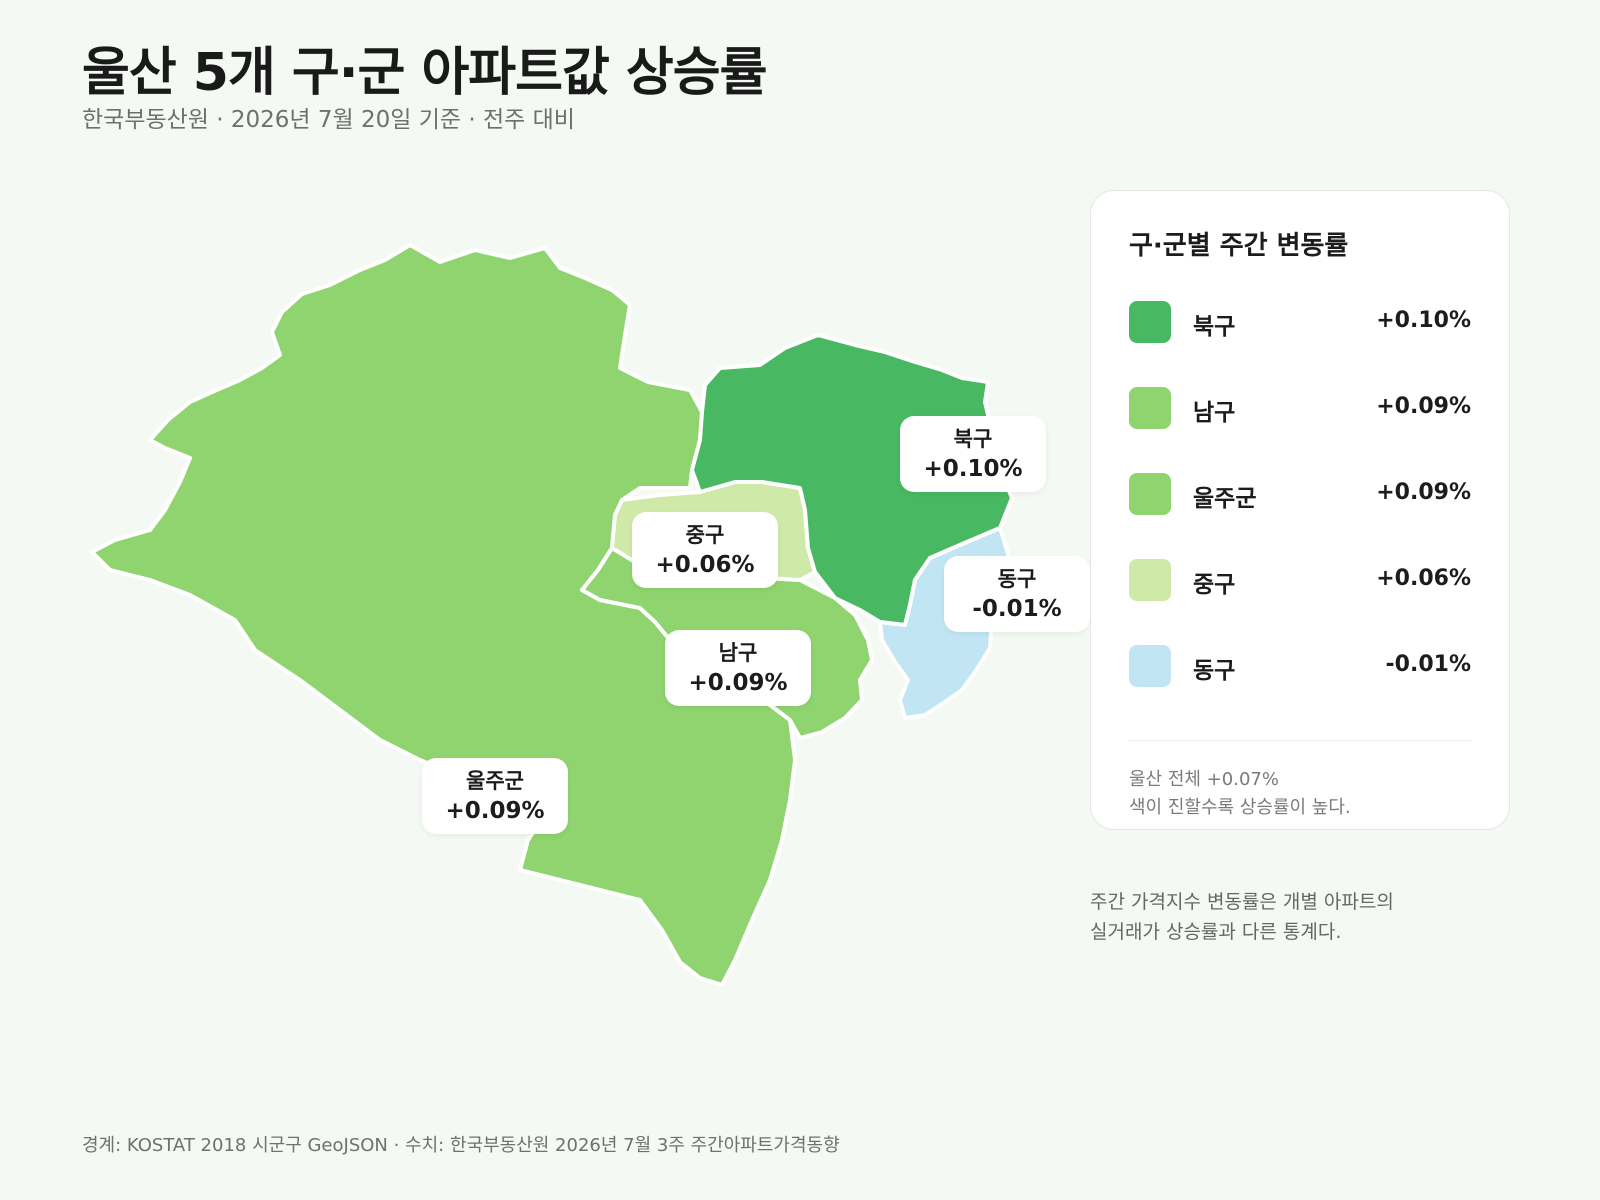  I want to click on legend-item-name: 울주군, so click(1225, 499).